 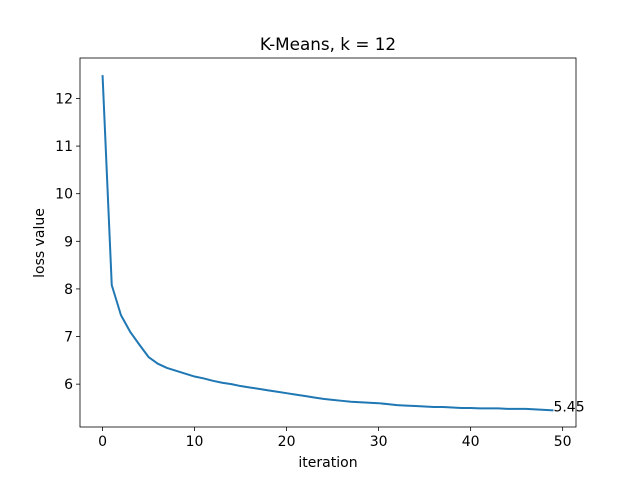 I want to click on y-tick-label: 12, so click(x=64, y=99).